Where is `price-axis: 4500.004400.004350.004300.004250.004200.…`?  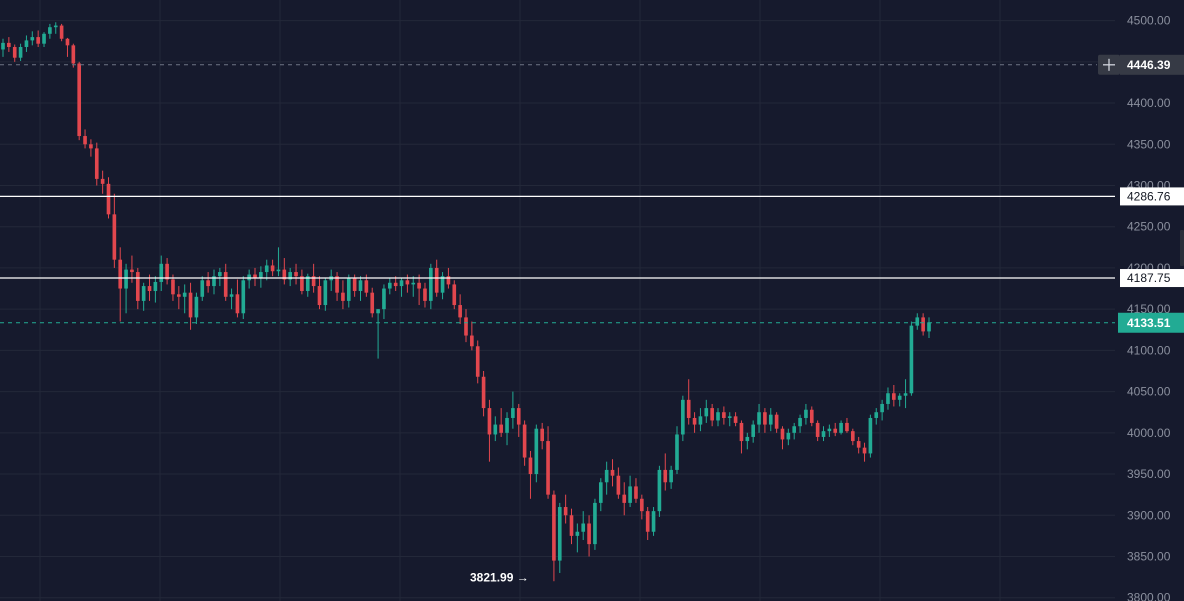 price-axis: 4500.004400.004350.004300.004250.004200.… is located at coordinates (1149, 307).